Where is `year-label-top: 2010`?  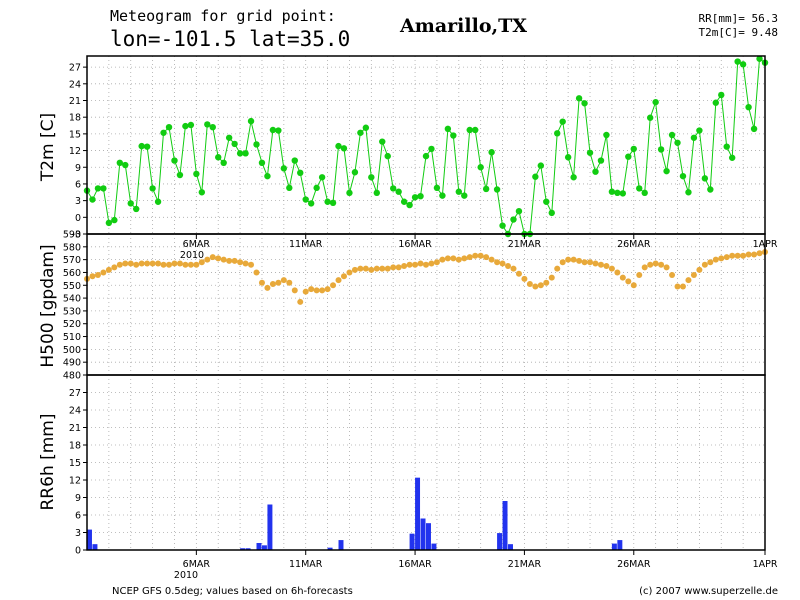
year-label-top: 2010 is located at coordinates (192, 255).